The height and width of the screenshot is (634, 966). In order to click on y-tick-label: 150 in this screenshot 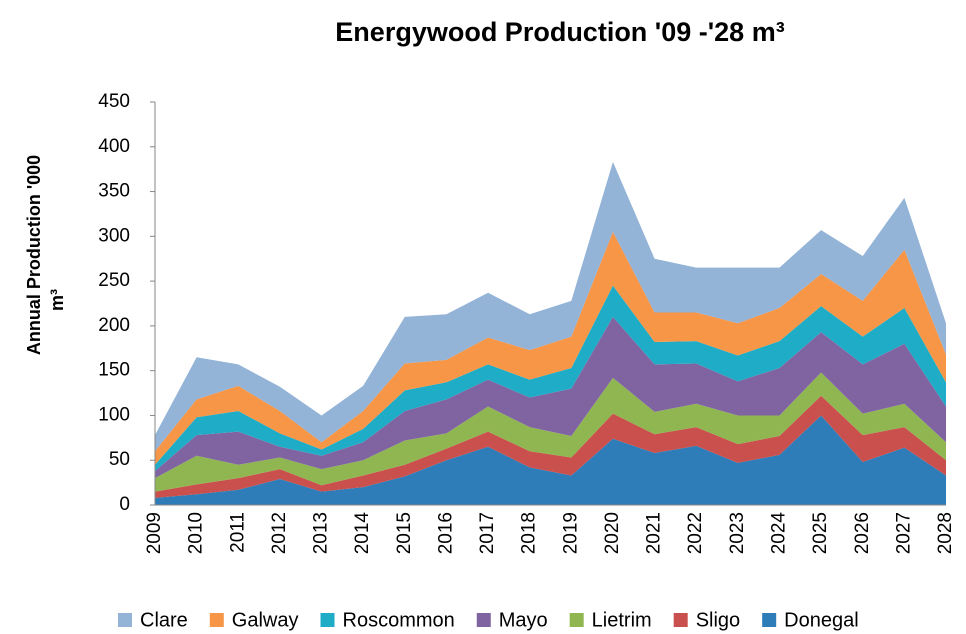, I will do `click(114, 370)`.